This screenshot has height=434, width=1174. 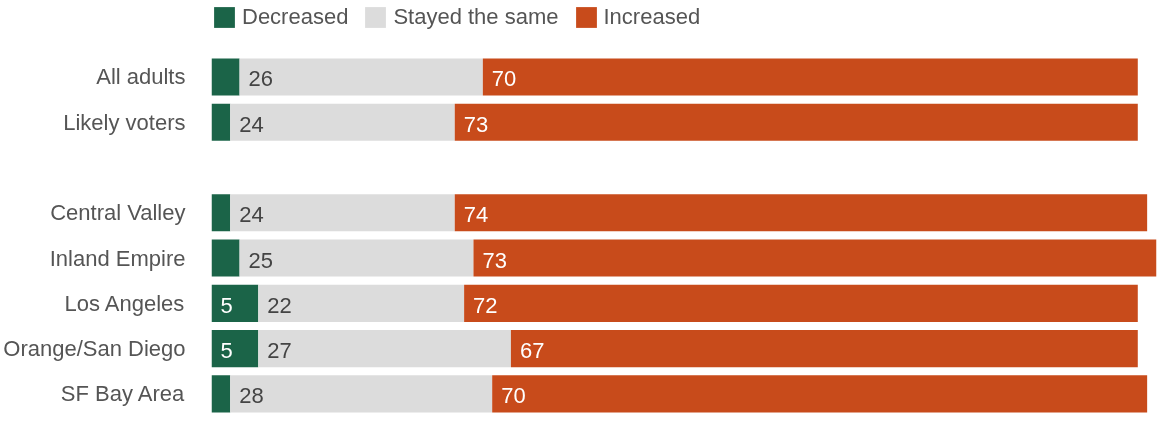 What do you see at coordinates (94, 349) in the screenshot?
I see `y-tick-label: Orange/San Diego` at bounding box center [94, 349].